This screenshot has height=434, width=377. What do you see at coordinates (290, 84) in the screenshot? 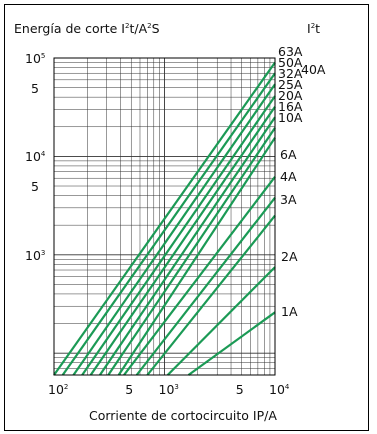
I see `series-label-25a: 25A` at bounding box center [290, 84].